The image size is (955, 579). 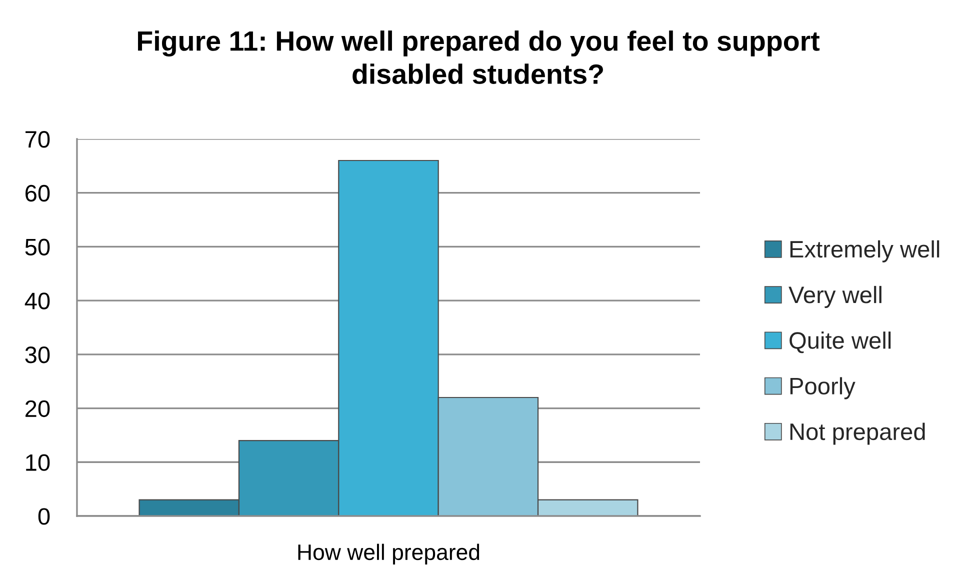 I want to click on legend-label: Poorly, so click(x=823, y=388).